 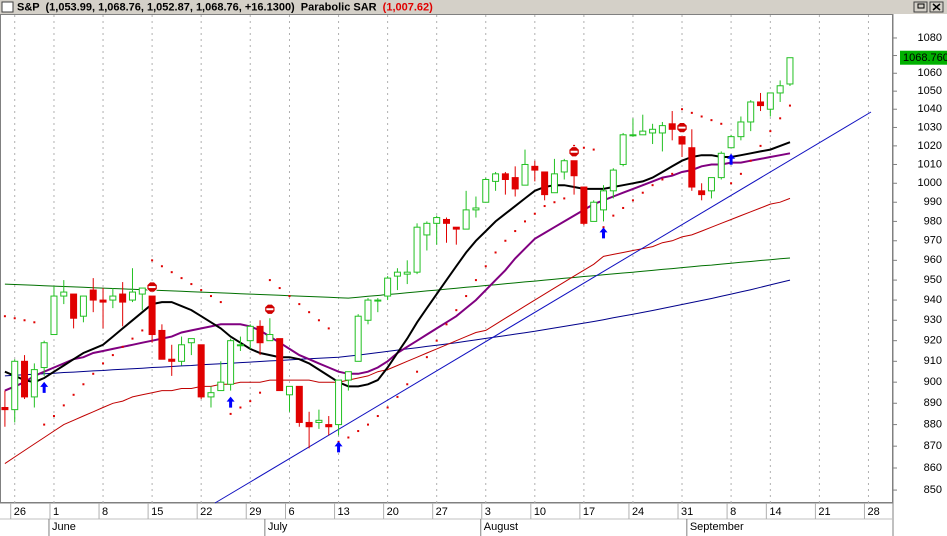 What do you see at coordinates (933, 361) in the screenshot?
I see `y-tick-label: 910` at bounding box center [933, 361].